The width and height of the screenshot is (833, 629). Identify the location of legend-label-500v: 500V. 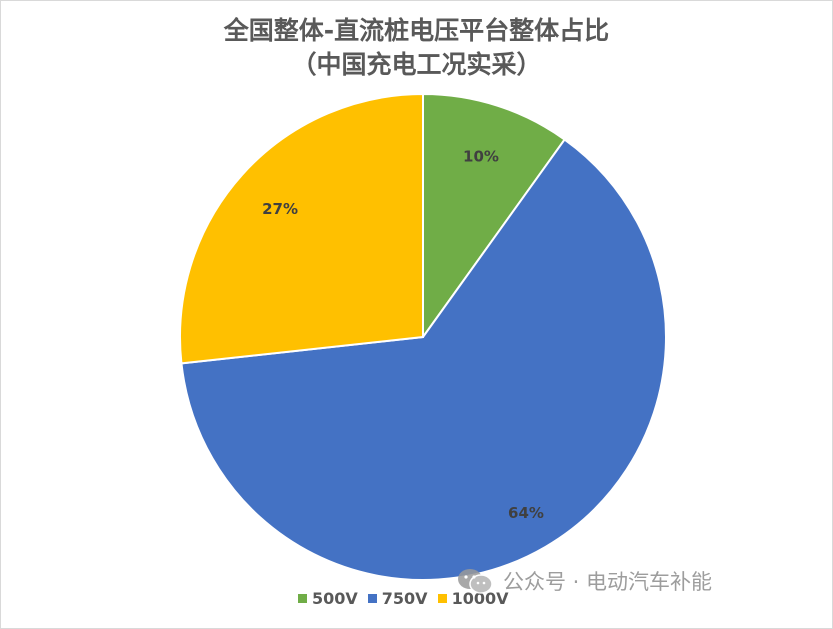
(335, 598).